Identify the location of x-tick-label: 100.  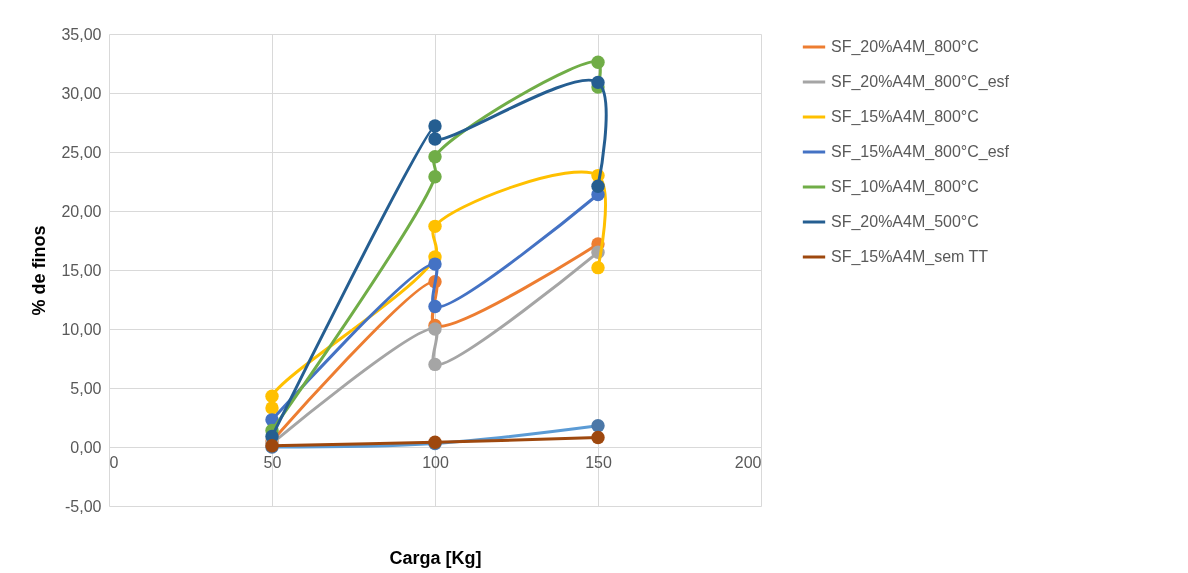
(435, 462).